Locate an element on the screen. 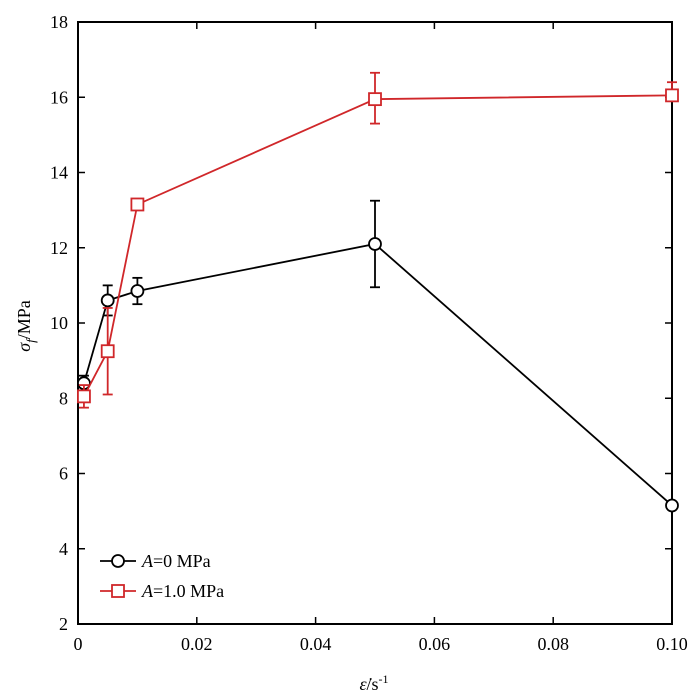 This screenshot has width=700, height=698. legend-item: A=0 MPa is located at coordinates (155, 561).